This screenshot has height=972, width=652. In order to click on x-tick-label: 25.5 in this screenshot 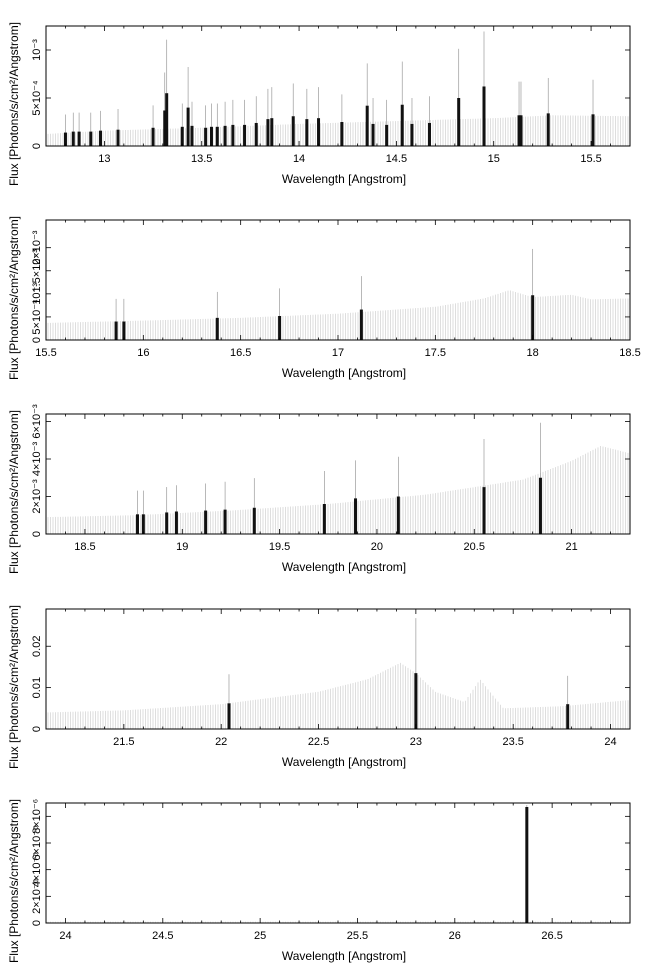, I will do `click(357, 936)`.